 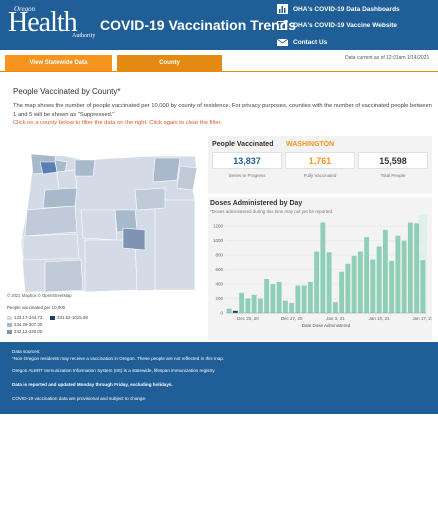 What do you see at coordinates (393, 175) in the screenshot?
I see `total-people-caption: Total People` at bounding box center [393, 175].